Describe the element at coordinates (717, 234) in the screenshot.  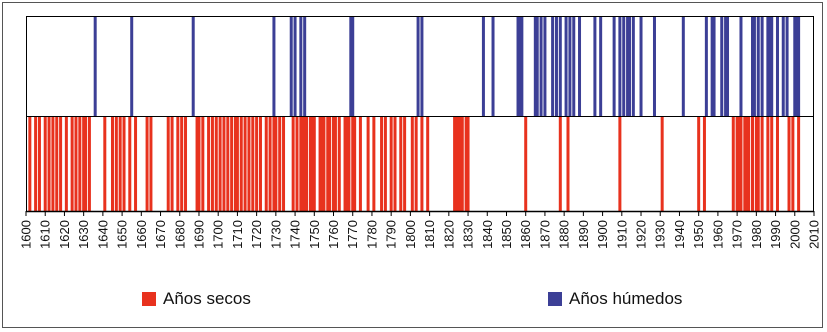
I see `x-tick-label: 1960` at that location.